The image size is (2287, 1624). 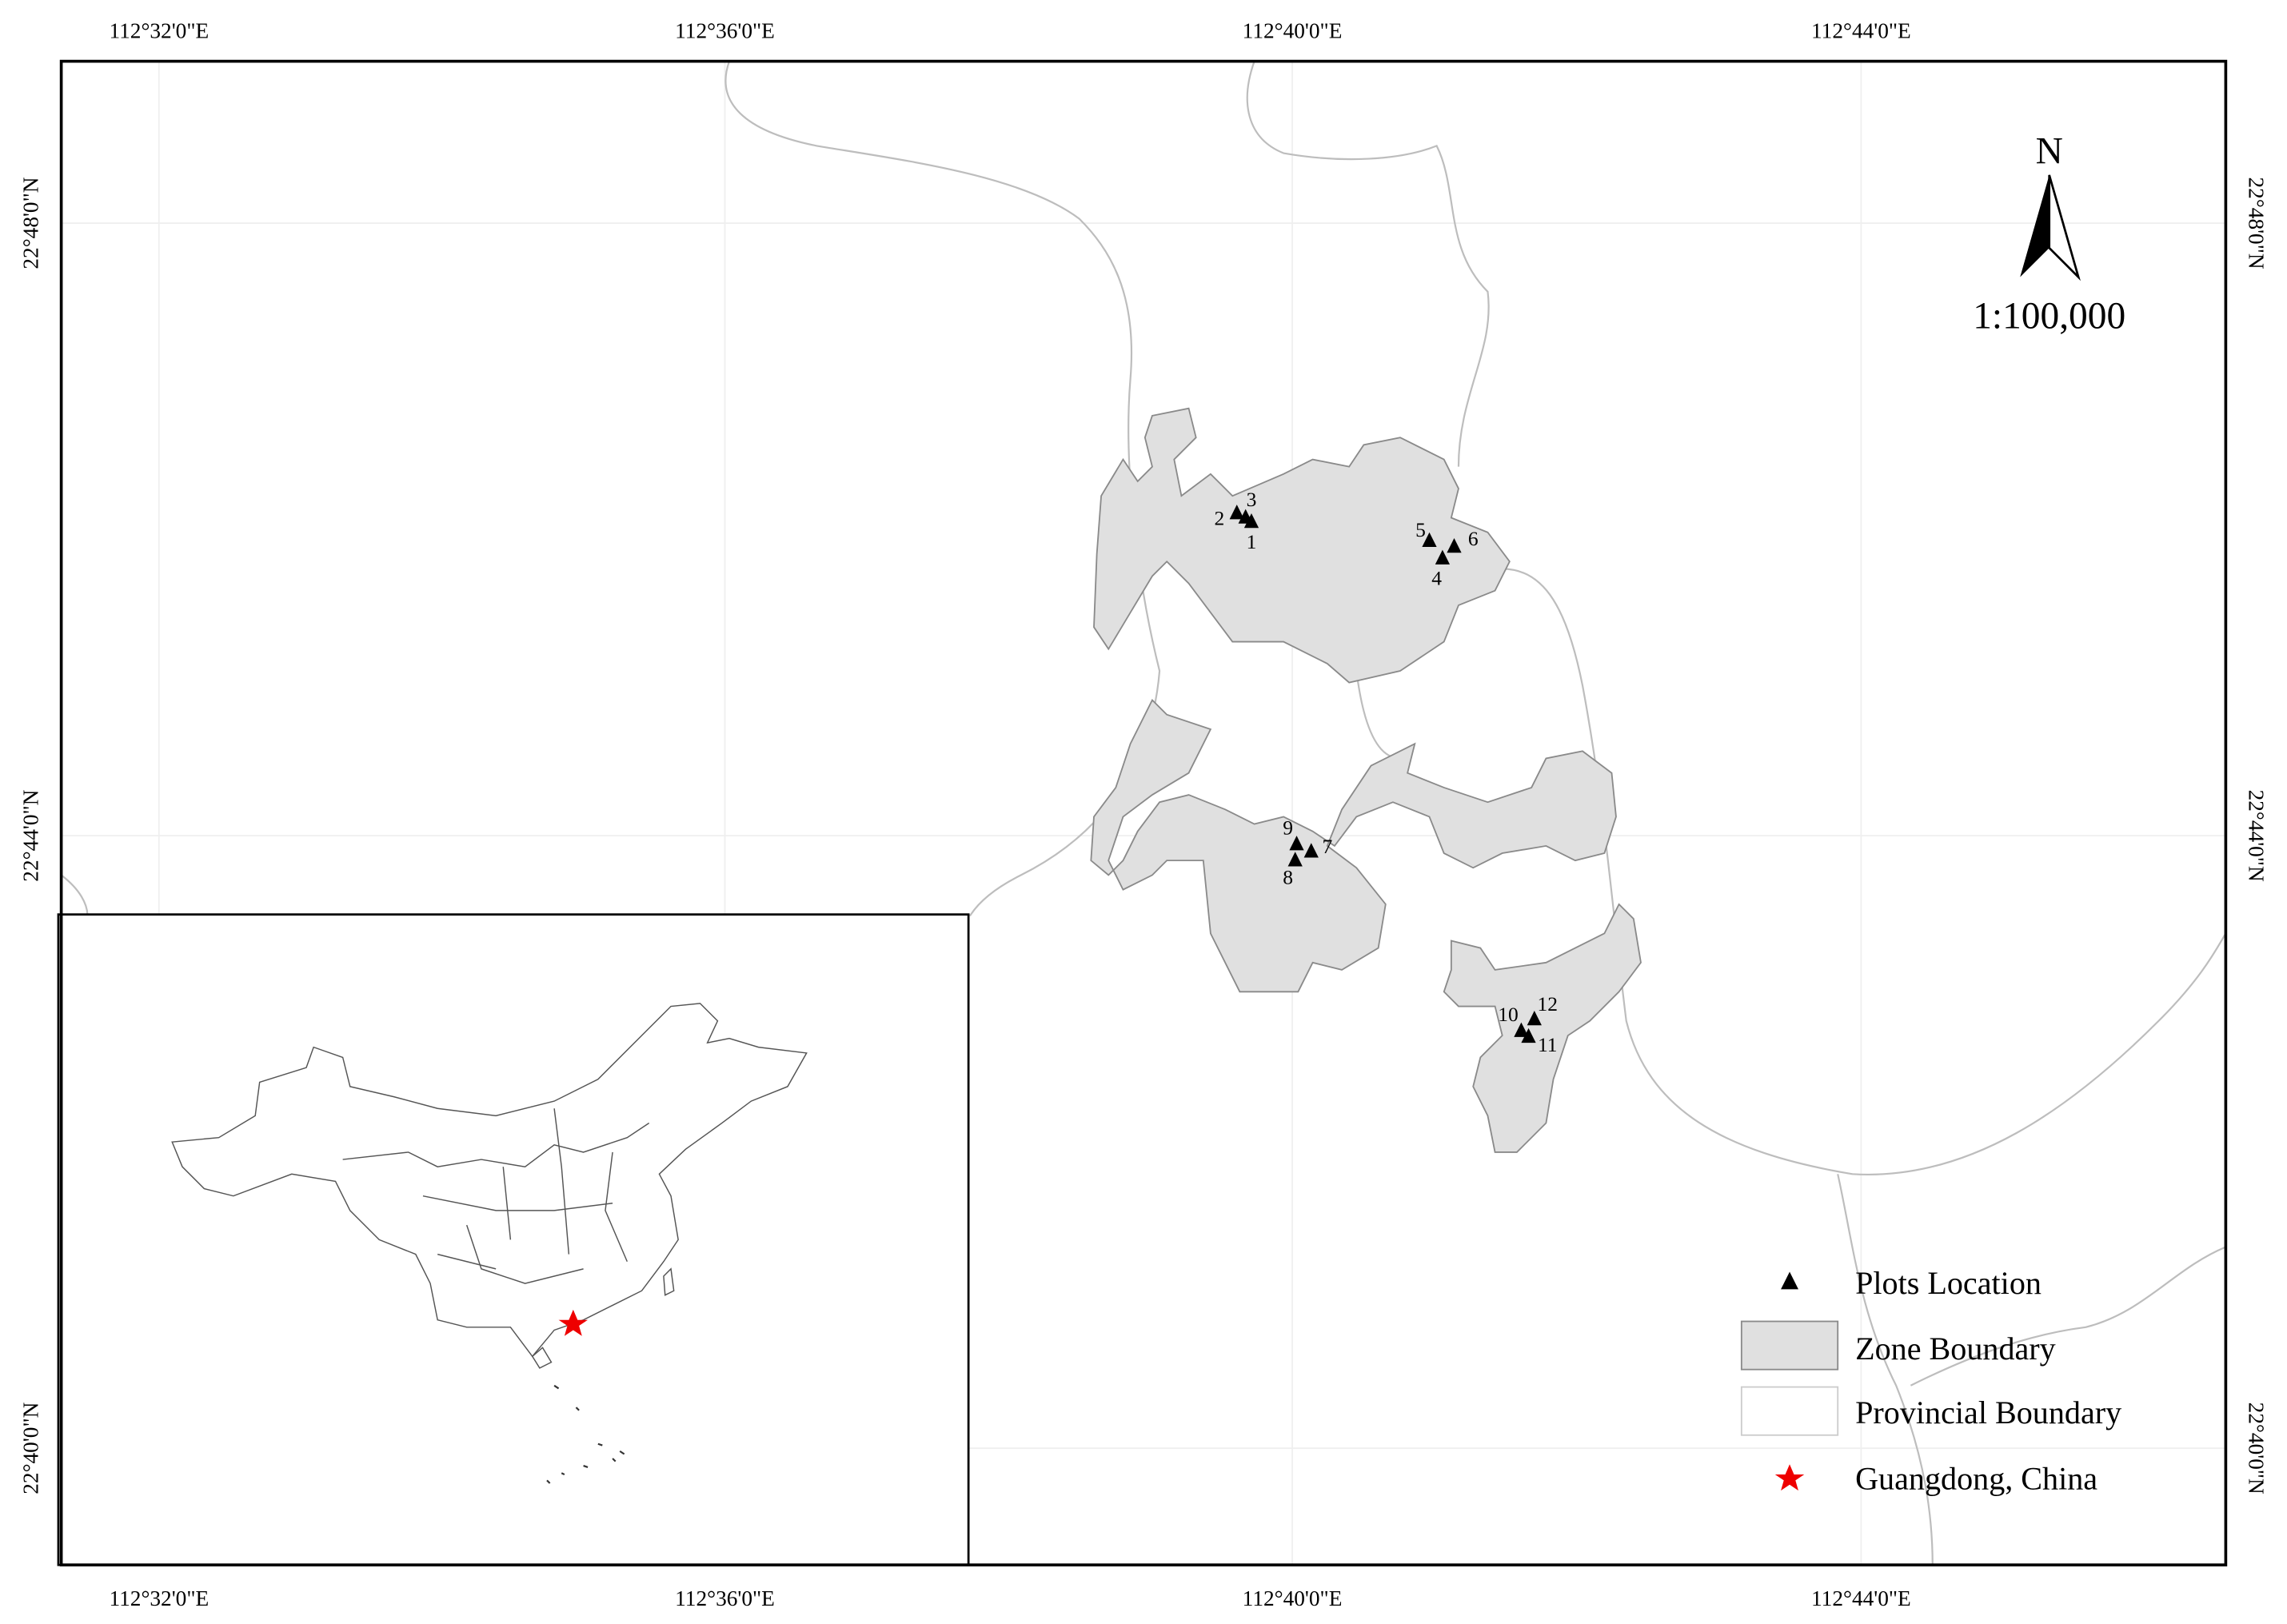 What do you see at coordinates (1948, 1283) in the screenshot?
I see `legend-label: Plots Location` at bounding box center [1948, 1283].